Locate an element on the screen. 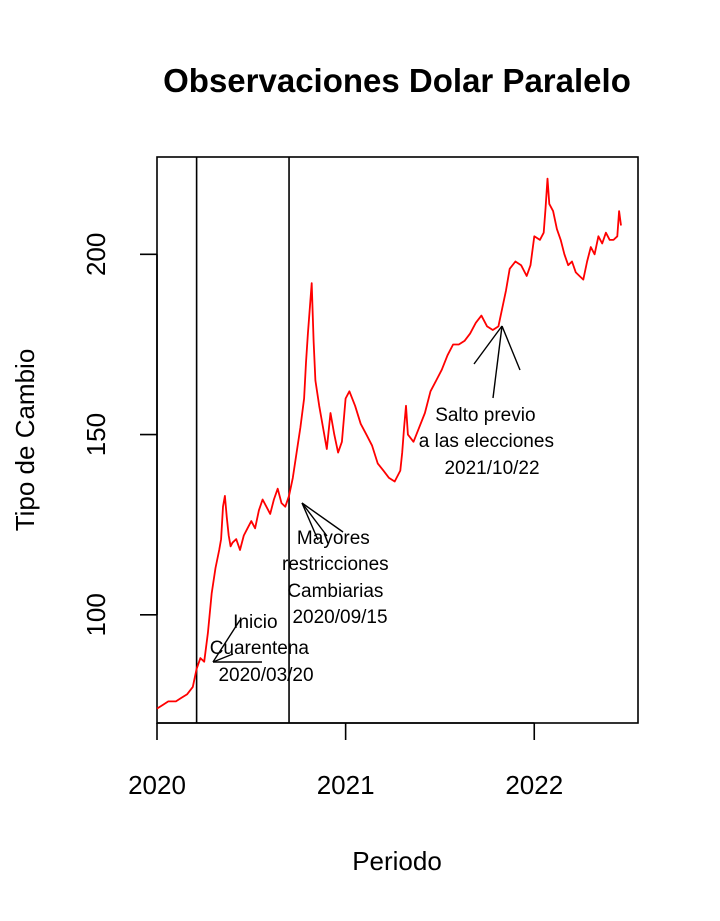 This screenshot has width=720, height=921. x-axis-label: Periodo is located at coordinates (397, 861).